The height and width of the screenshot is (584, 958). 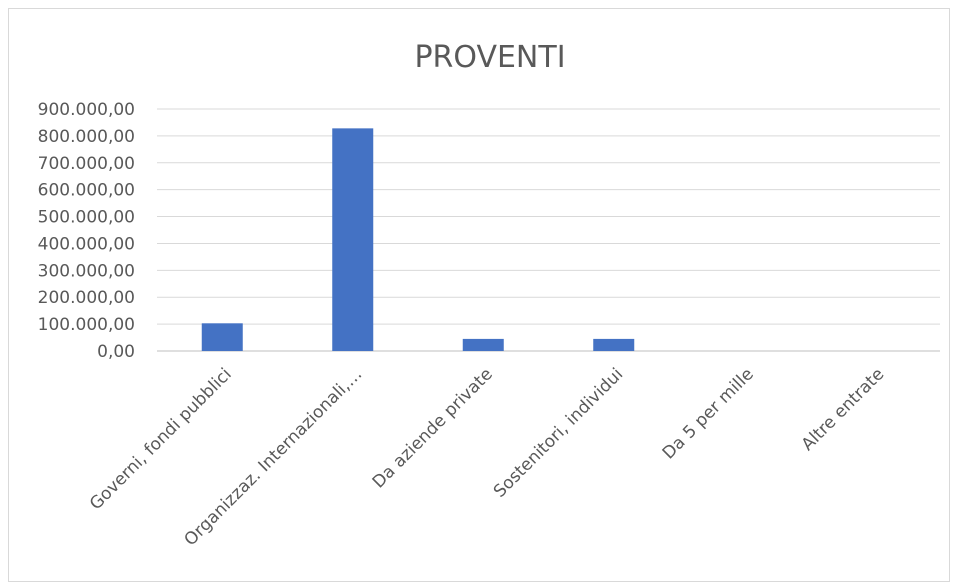 I want to click on y-tick-label: 100.000,00, so click(x=86, y=325).